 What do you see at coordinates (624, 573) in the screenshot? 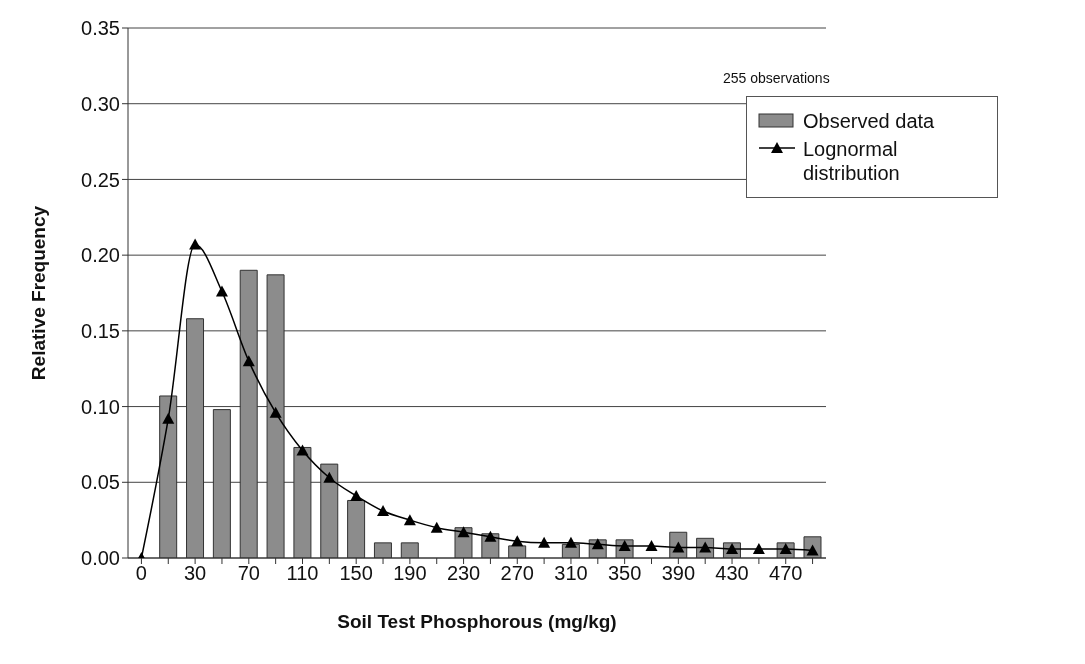
I see `x-tick-label: 350` at bounding box center [624, 573].